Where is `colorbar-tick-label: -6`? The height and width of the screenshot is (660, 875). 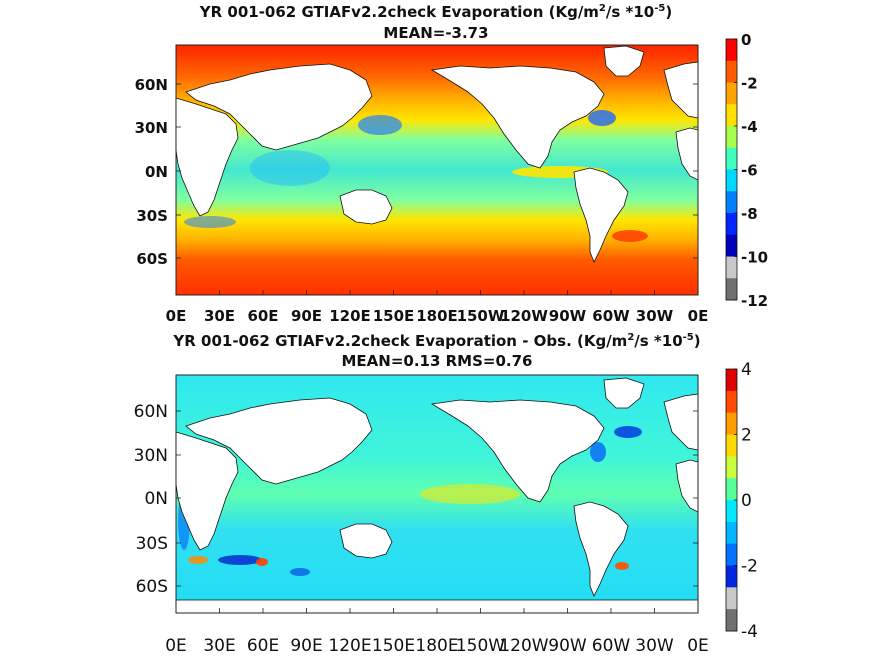 colorbar-tick-label: -6 is located at coordinates (749, 171).